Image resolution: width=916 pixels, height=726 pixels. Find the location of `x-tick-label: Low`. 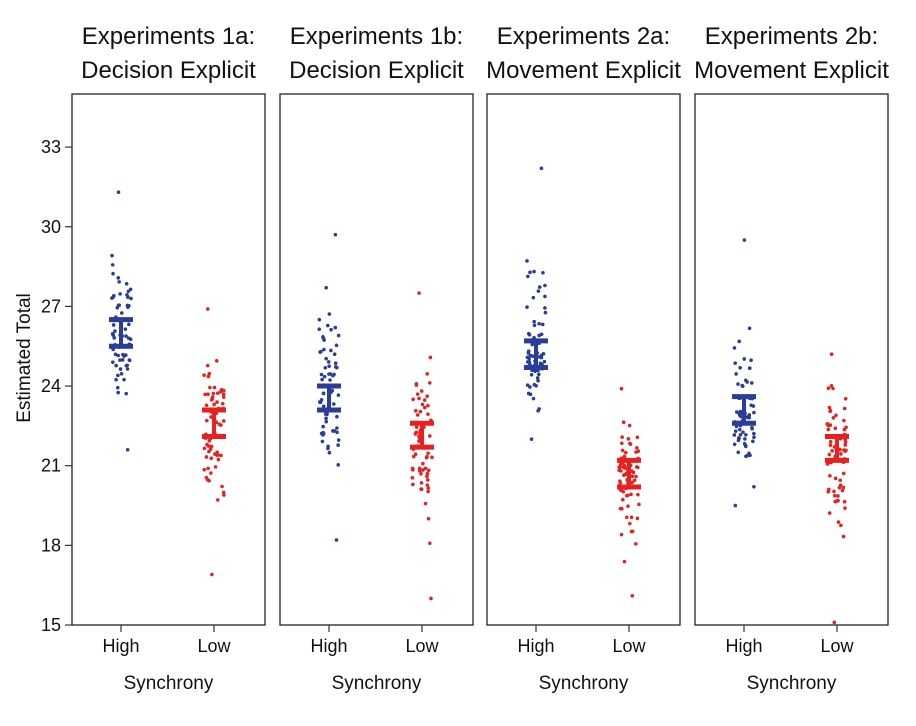

x-tick-label: Low is located at coordinates (629, 646).